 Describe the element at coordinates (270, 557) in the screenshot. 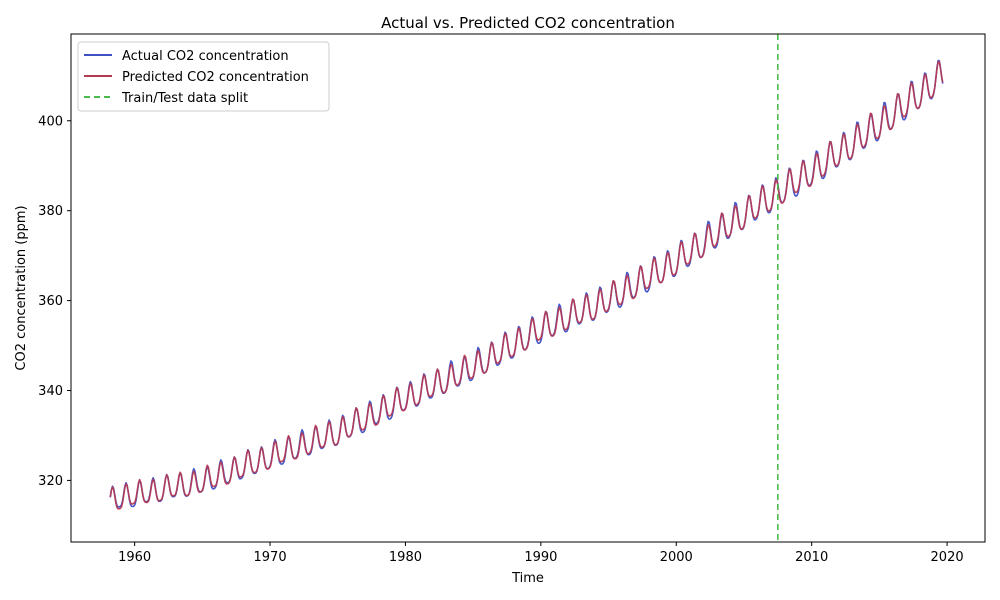

I see `x-tick-label: 1970` at that location.